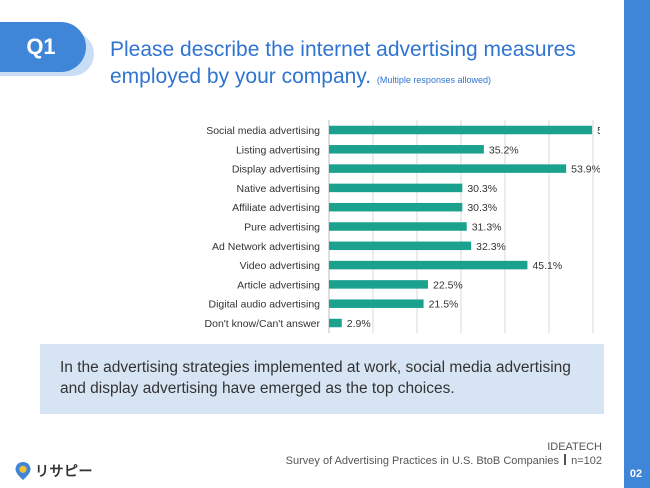  Describe the element at coordinates (637, 244) in the screenshot. I see `right-accent-bar: 02` at that location.